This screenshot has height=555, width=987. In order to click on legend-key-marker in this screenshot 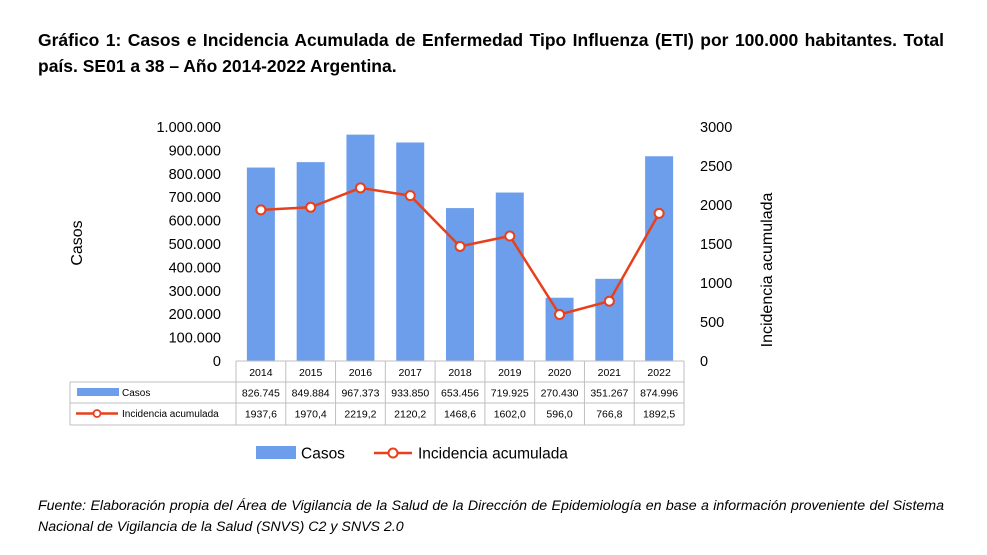, I will do `click(393, 453)`.